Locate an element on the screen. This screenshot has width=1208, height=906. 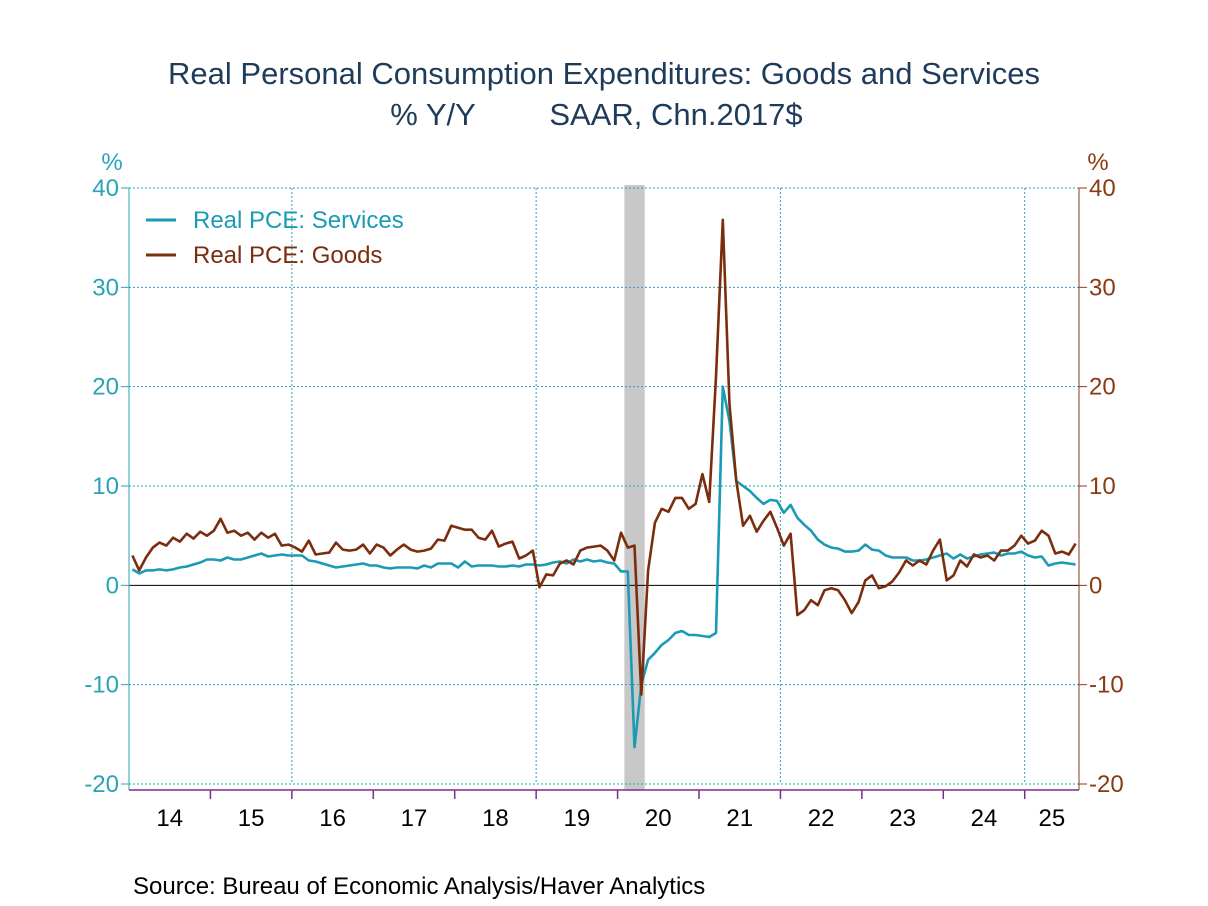
x-tick-label: 16 is located at coordinates (332, 818).